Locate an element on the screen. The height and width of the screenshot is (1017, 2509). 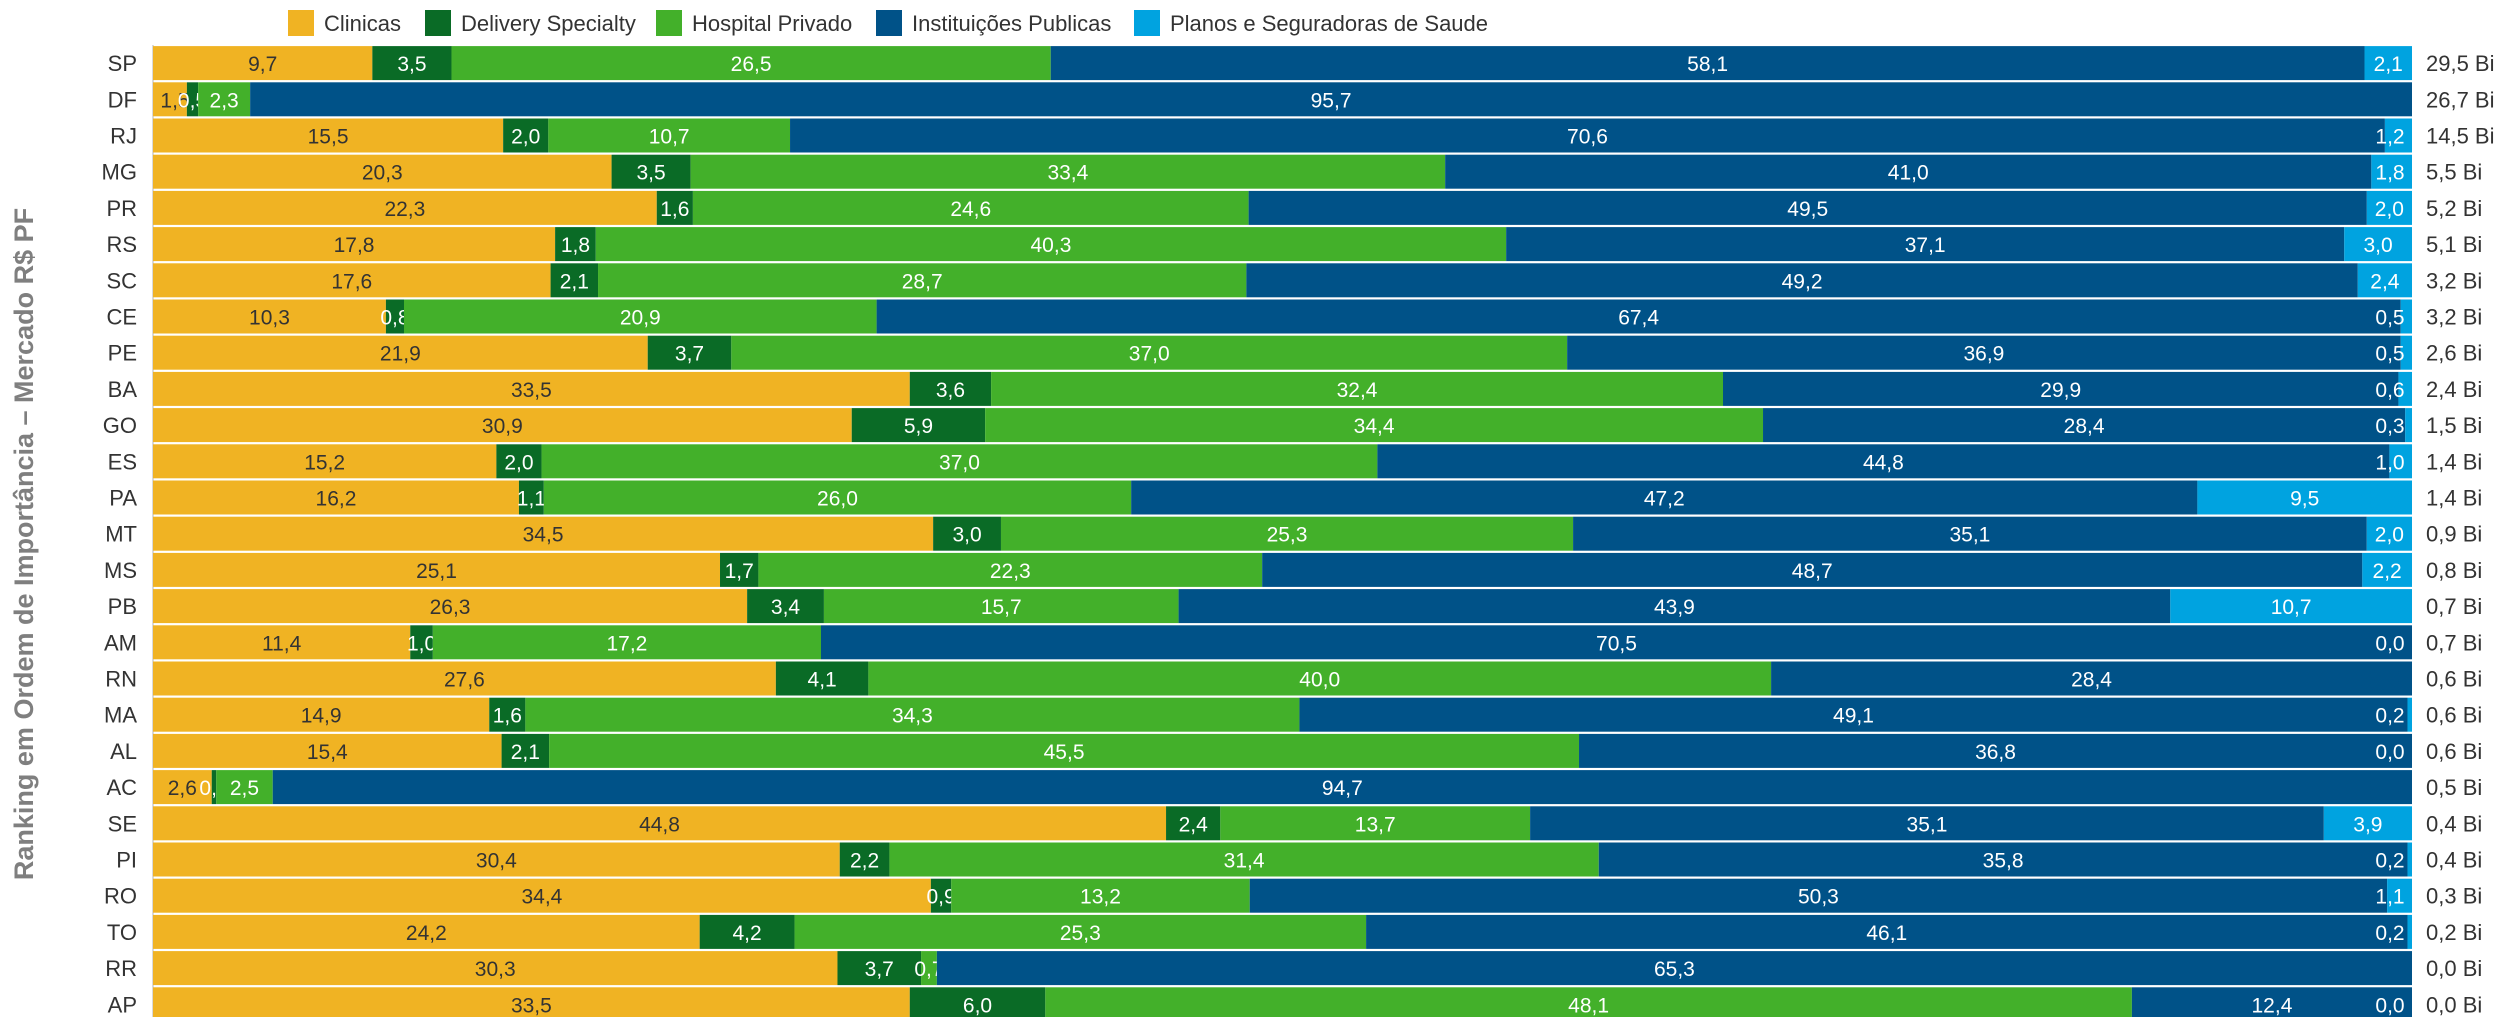
data-label: 46,1 is located at coordinates (1886, 933).